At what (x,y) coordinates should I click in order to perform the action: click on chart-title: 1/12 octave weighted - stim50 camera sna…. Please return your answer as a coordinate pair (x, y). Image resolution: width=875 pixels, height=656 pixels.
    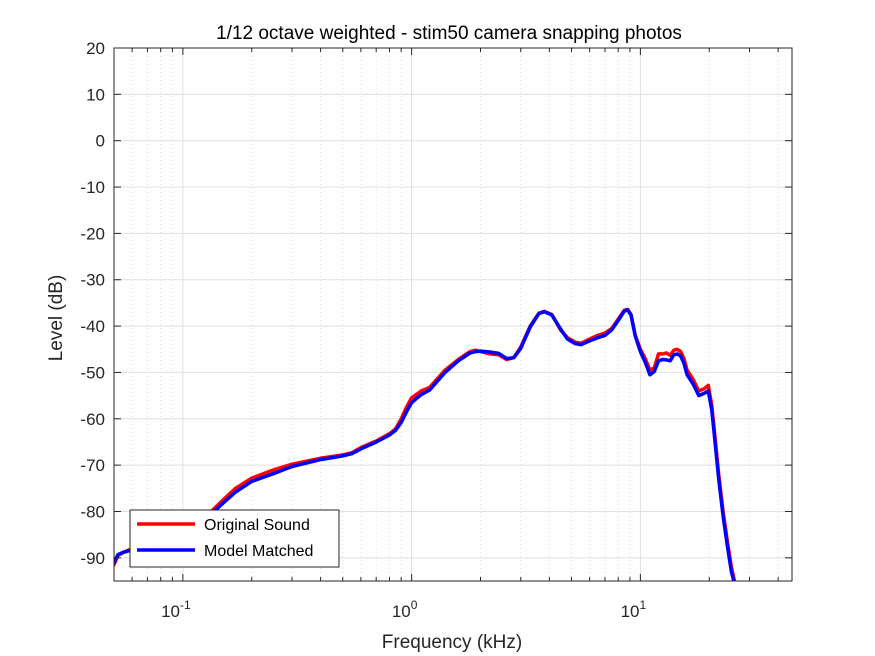
    Looking at the image, I should click on (449, 33).